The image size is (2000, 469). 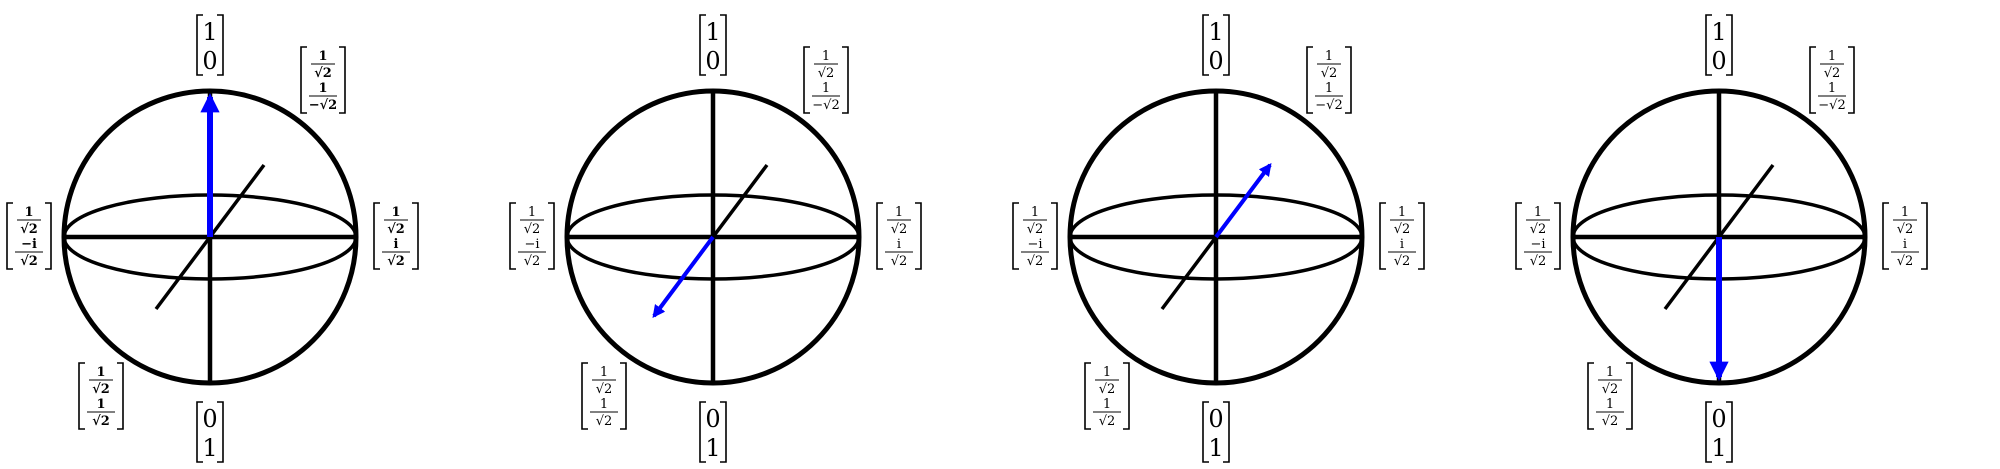 I want to click on state-vector-arrow, so click(x=683, y=277).